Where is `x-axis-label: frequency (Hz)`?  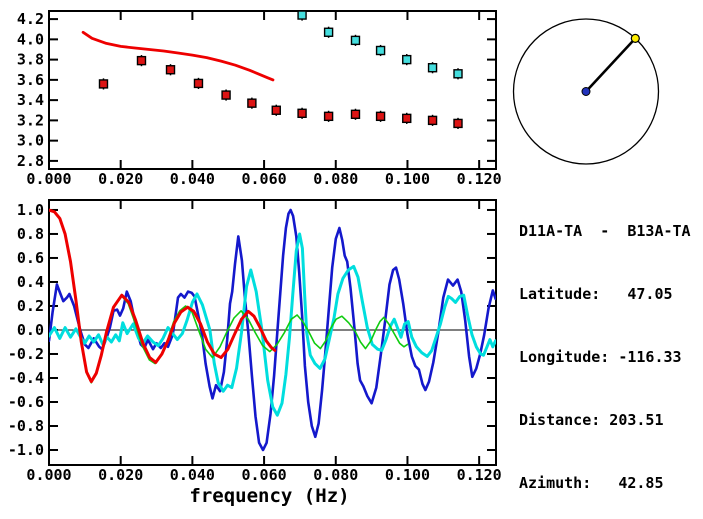 x-axis-label: frequency (Hz) is located at coordinates (269, 496).